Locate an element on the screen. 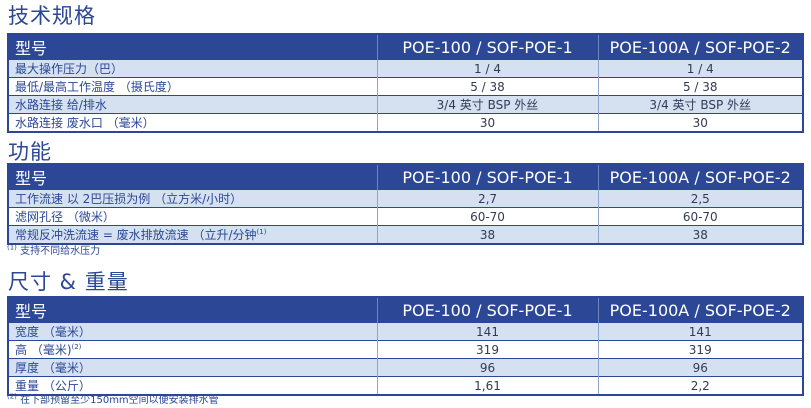  row-label: 工作流速 以 2巴压损为例 （立方米/小时） is located at coordinates (192, 198).